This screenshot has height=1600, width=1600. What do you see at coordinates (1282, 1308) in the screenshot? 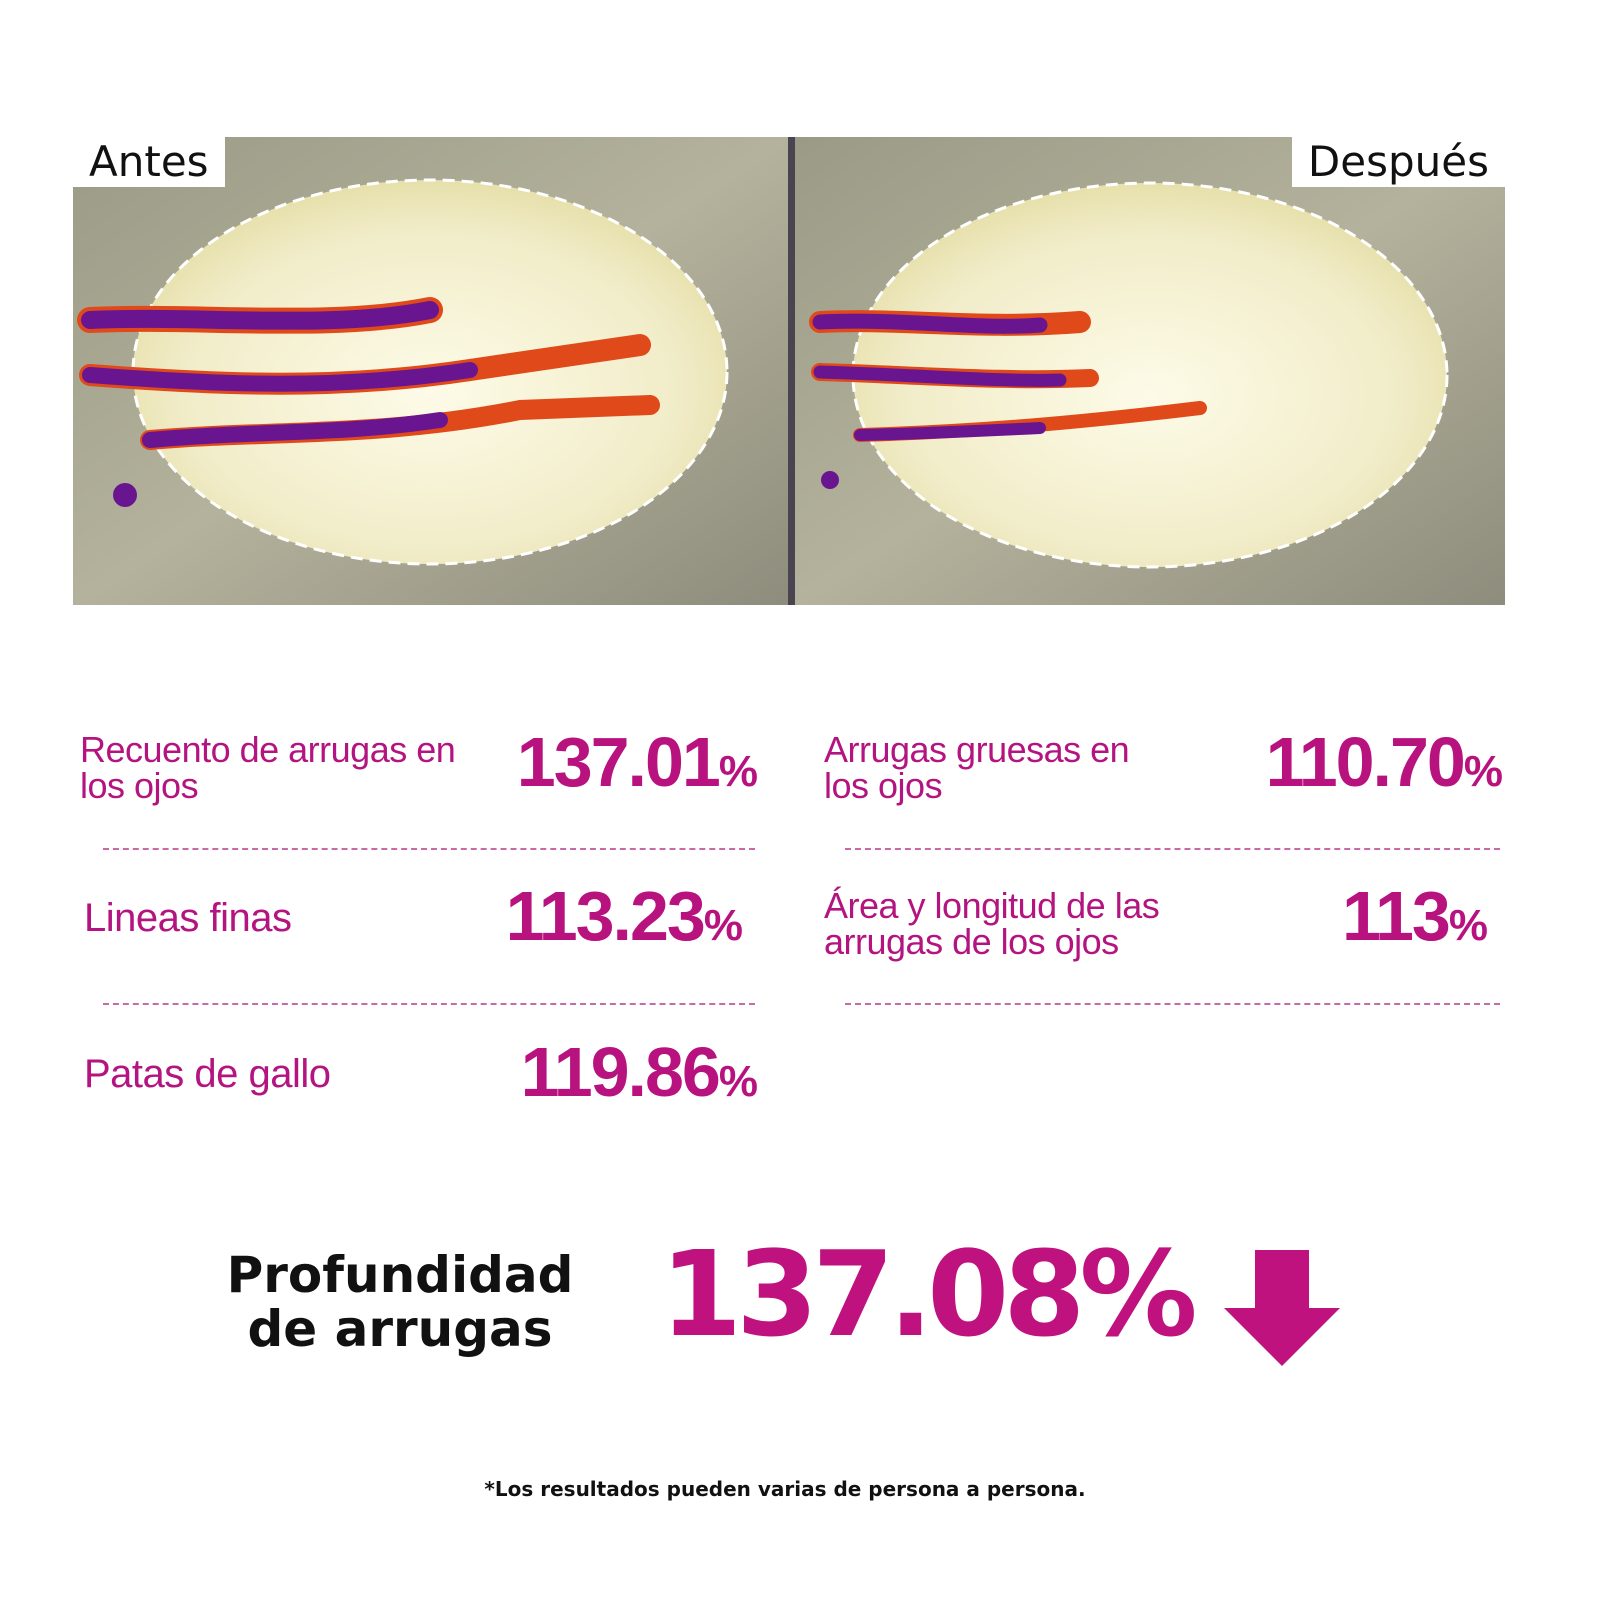
I see `down-arrow` at bounding box center [1282, 1308].